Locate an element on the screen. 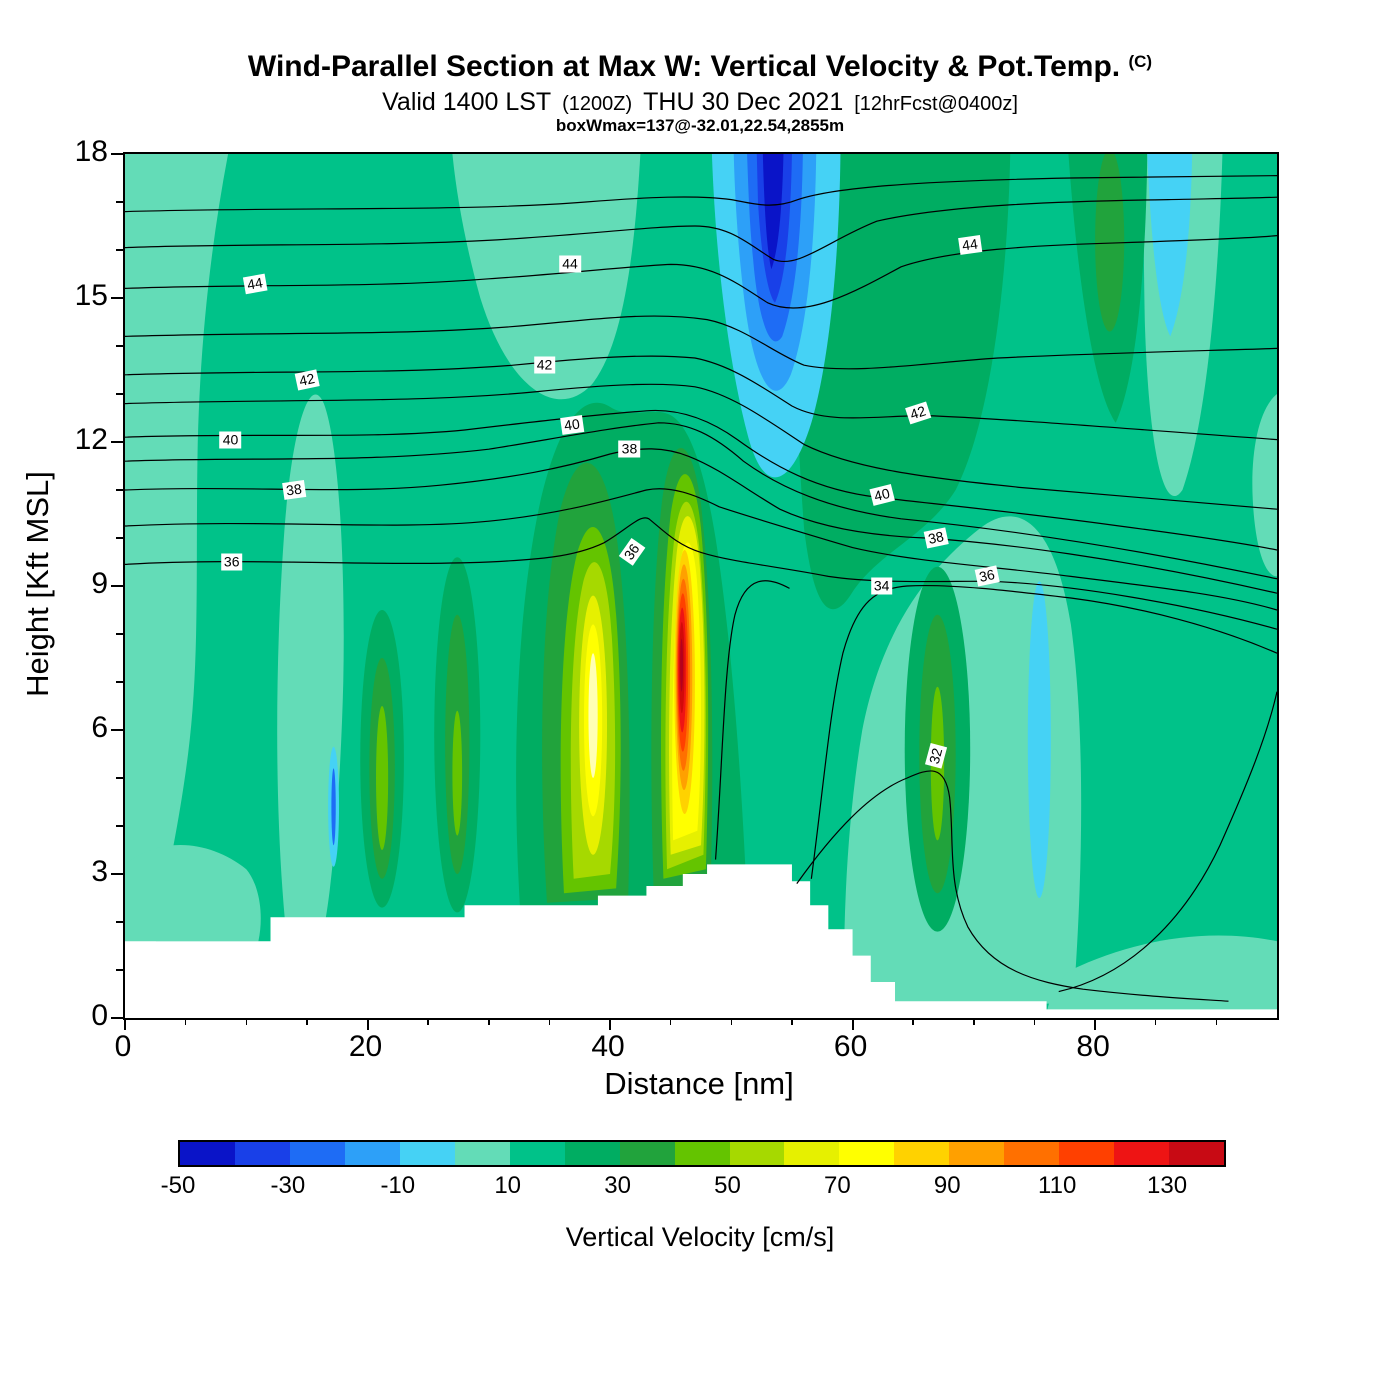 The image size is (1400, 1400). fill-cyan-streak-75nm is located at coordinates (1039, 739).